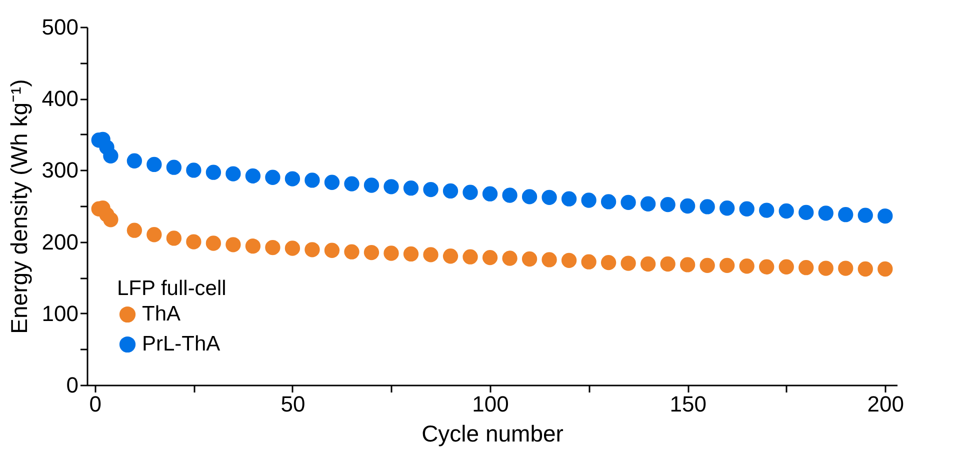  What do you see at coordinates (493, 433) in the screenshot?
I see `x-axis-title: Cycle number` at bounding box center [493, 433].